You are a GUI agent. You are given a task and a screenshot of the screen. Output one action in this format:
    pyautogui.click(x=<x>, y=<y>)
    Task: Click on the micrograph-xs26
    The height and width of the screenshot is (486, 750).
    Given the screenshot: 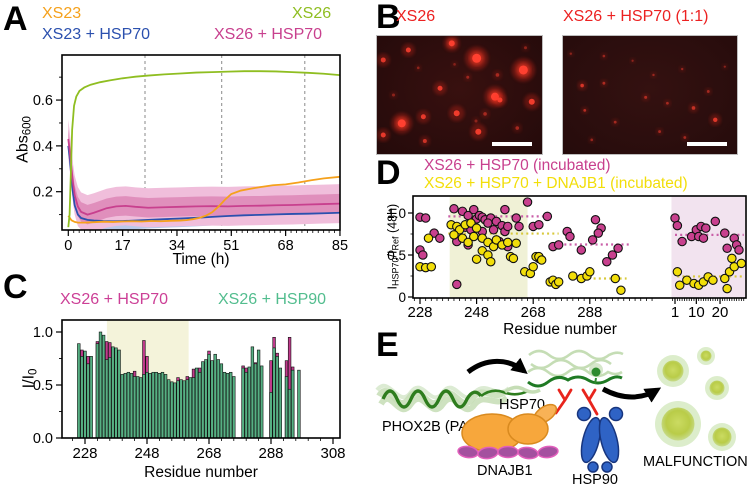 What is the action you would take?
    pyautogui.click(x=459, y=95)
    